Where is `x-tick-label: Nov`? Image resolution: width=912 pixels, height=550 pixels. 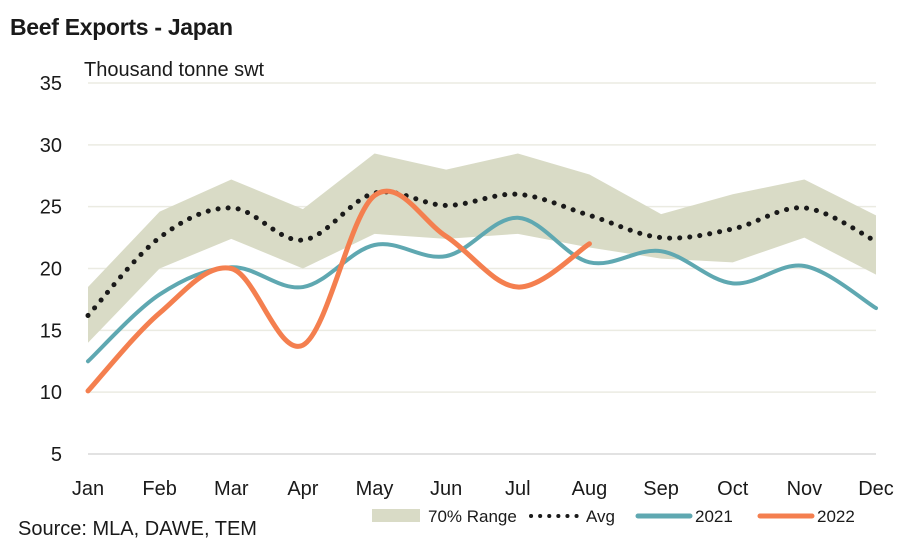
x-tick-label: Nov is located at coordinates (805, 489).